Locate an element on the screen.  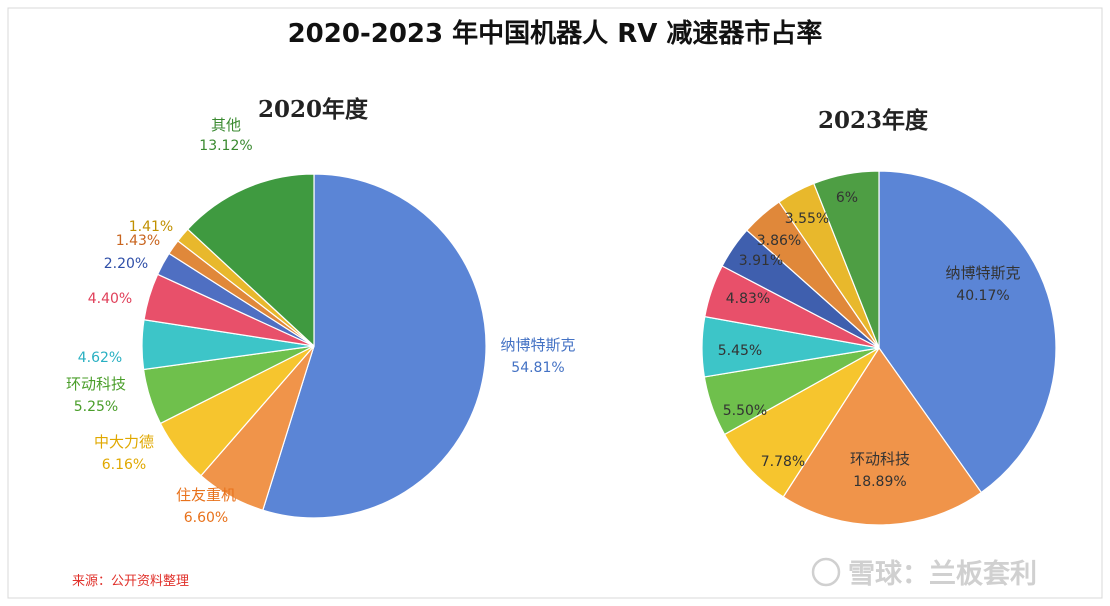
pie-2020-name-label-others: 其他 is located at coordinates (226, 125).